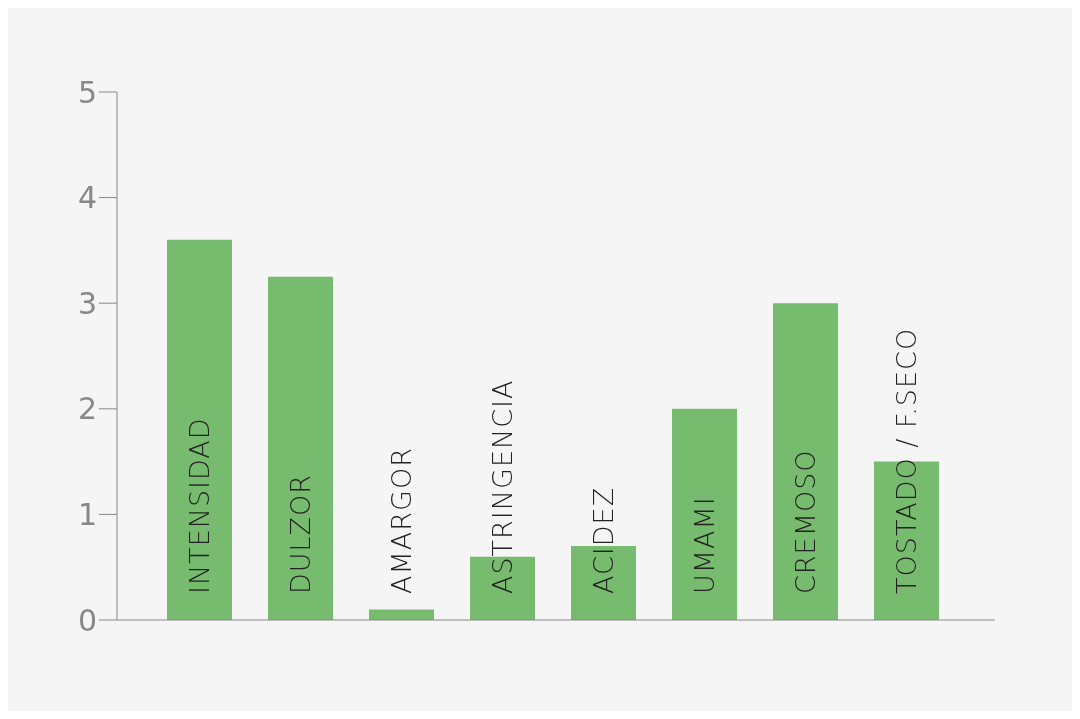 This screenshot has height=719, width=1080. What do you see at coordinates (87, 198) in the screenshot?
I see `y-tick-label: 4` at bounding box center [87, 198].